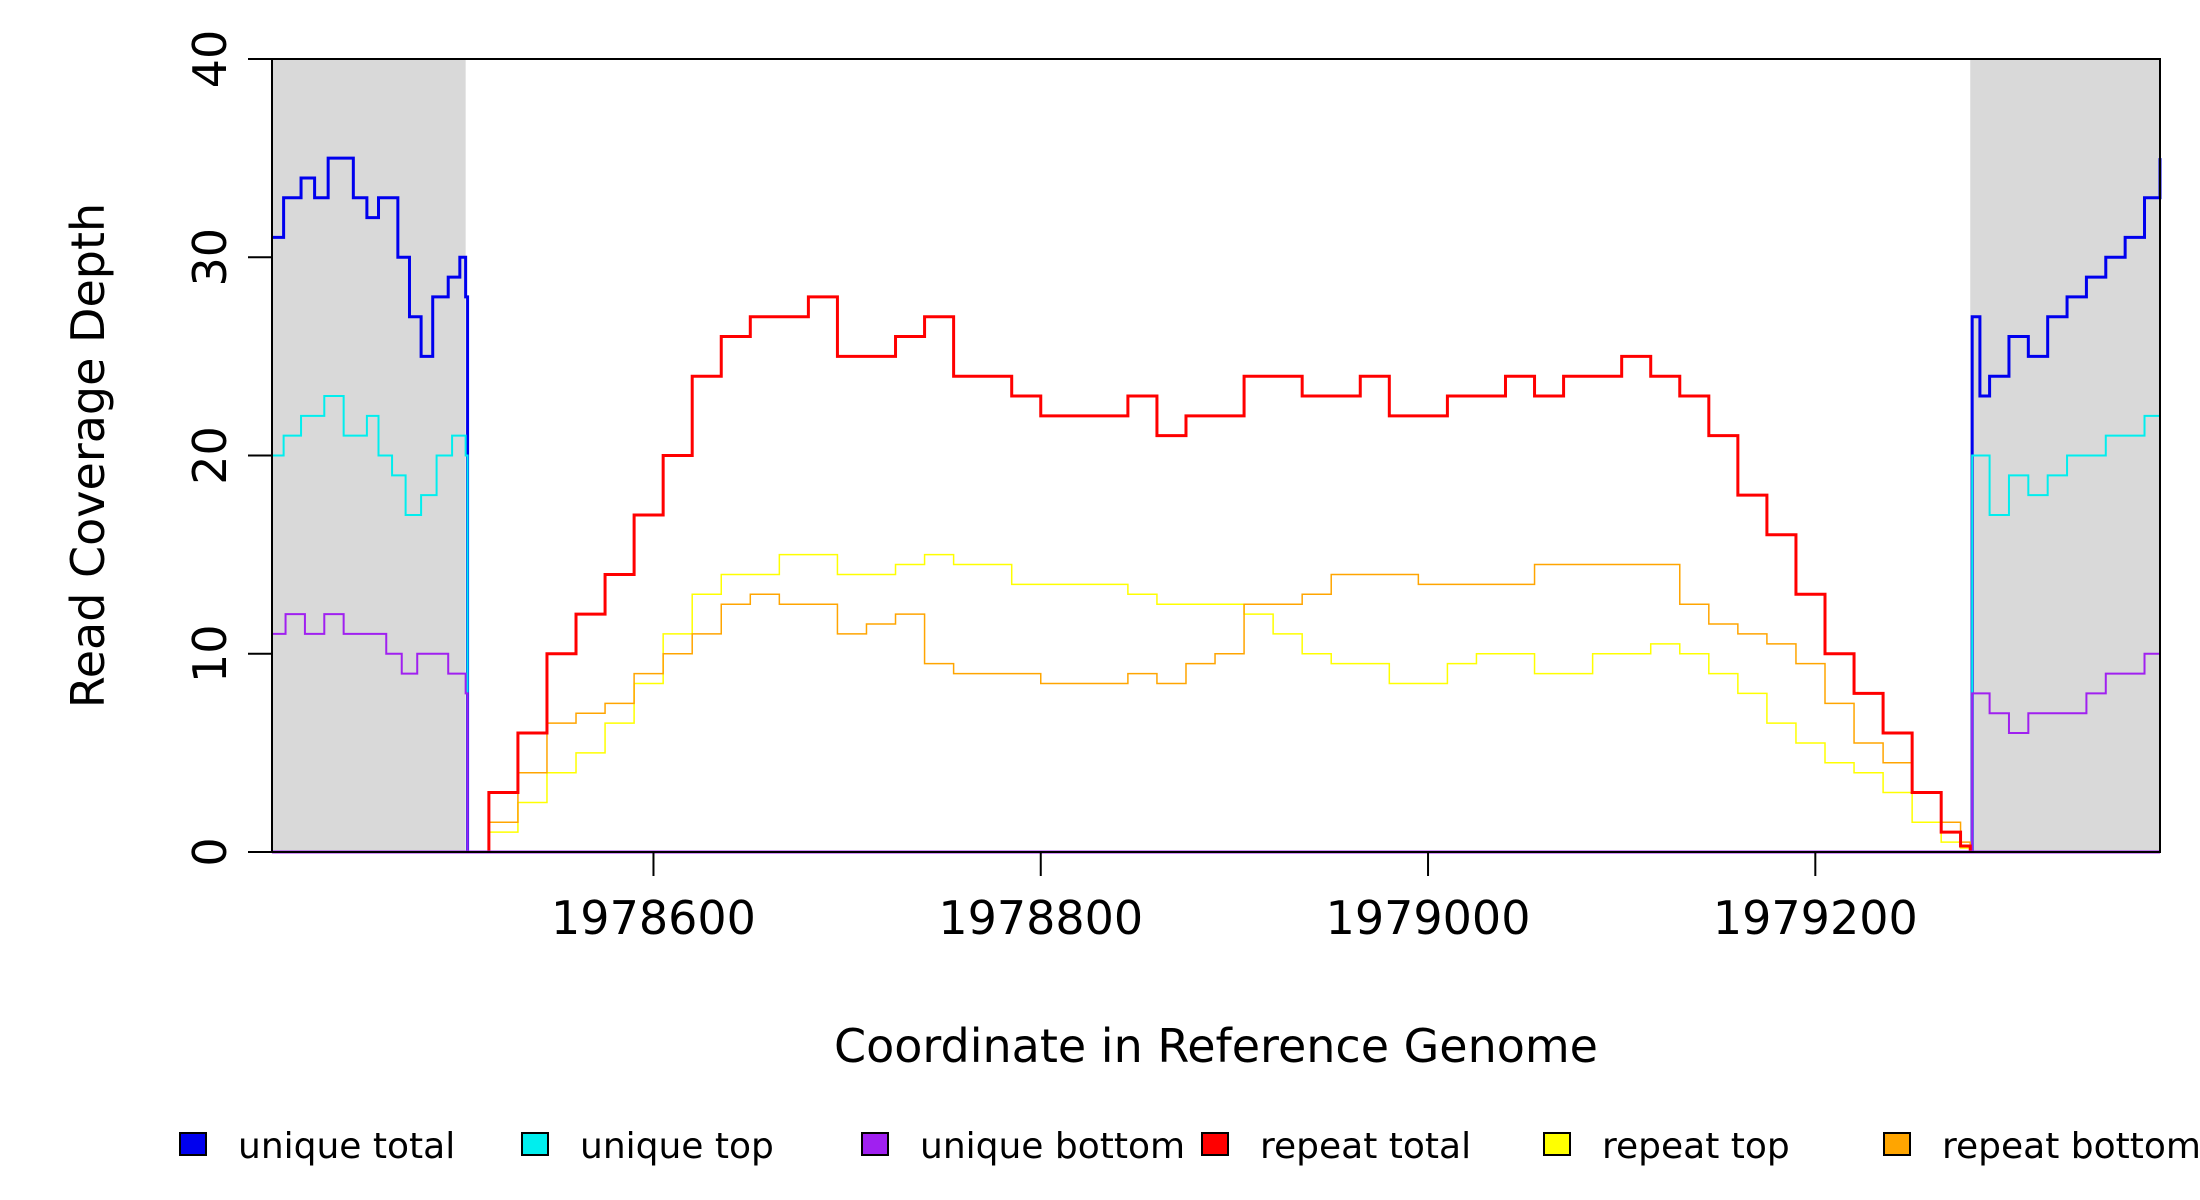  I want to click on legend-label: unique top, so click(677, 1146).